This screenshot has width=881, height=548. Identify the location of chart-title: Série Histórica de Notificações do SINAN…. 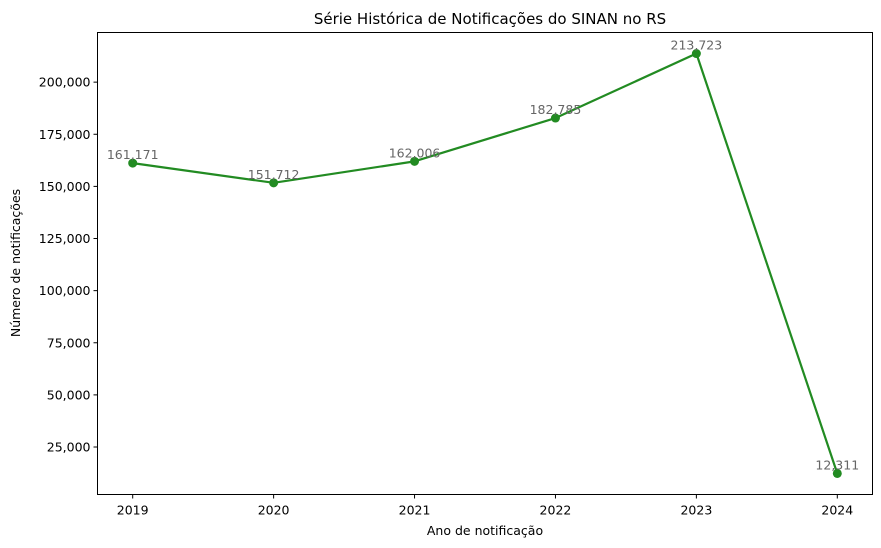
(490, 19).